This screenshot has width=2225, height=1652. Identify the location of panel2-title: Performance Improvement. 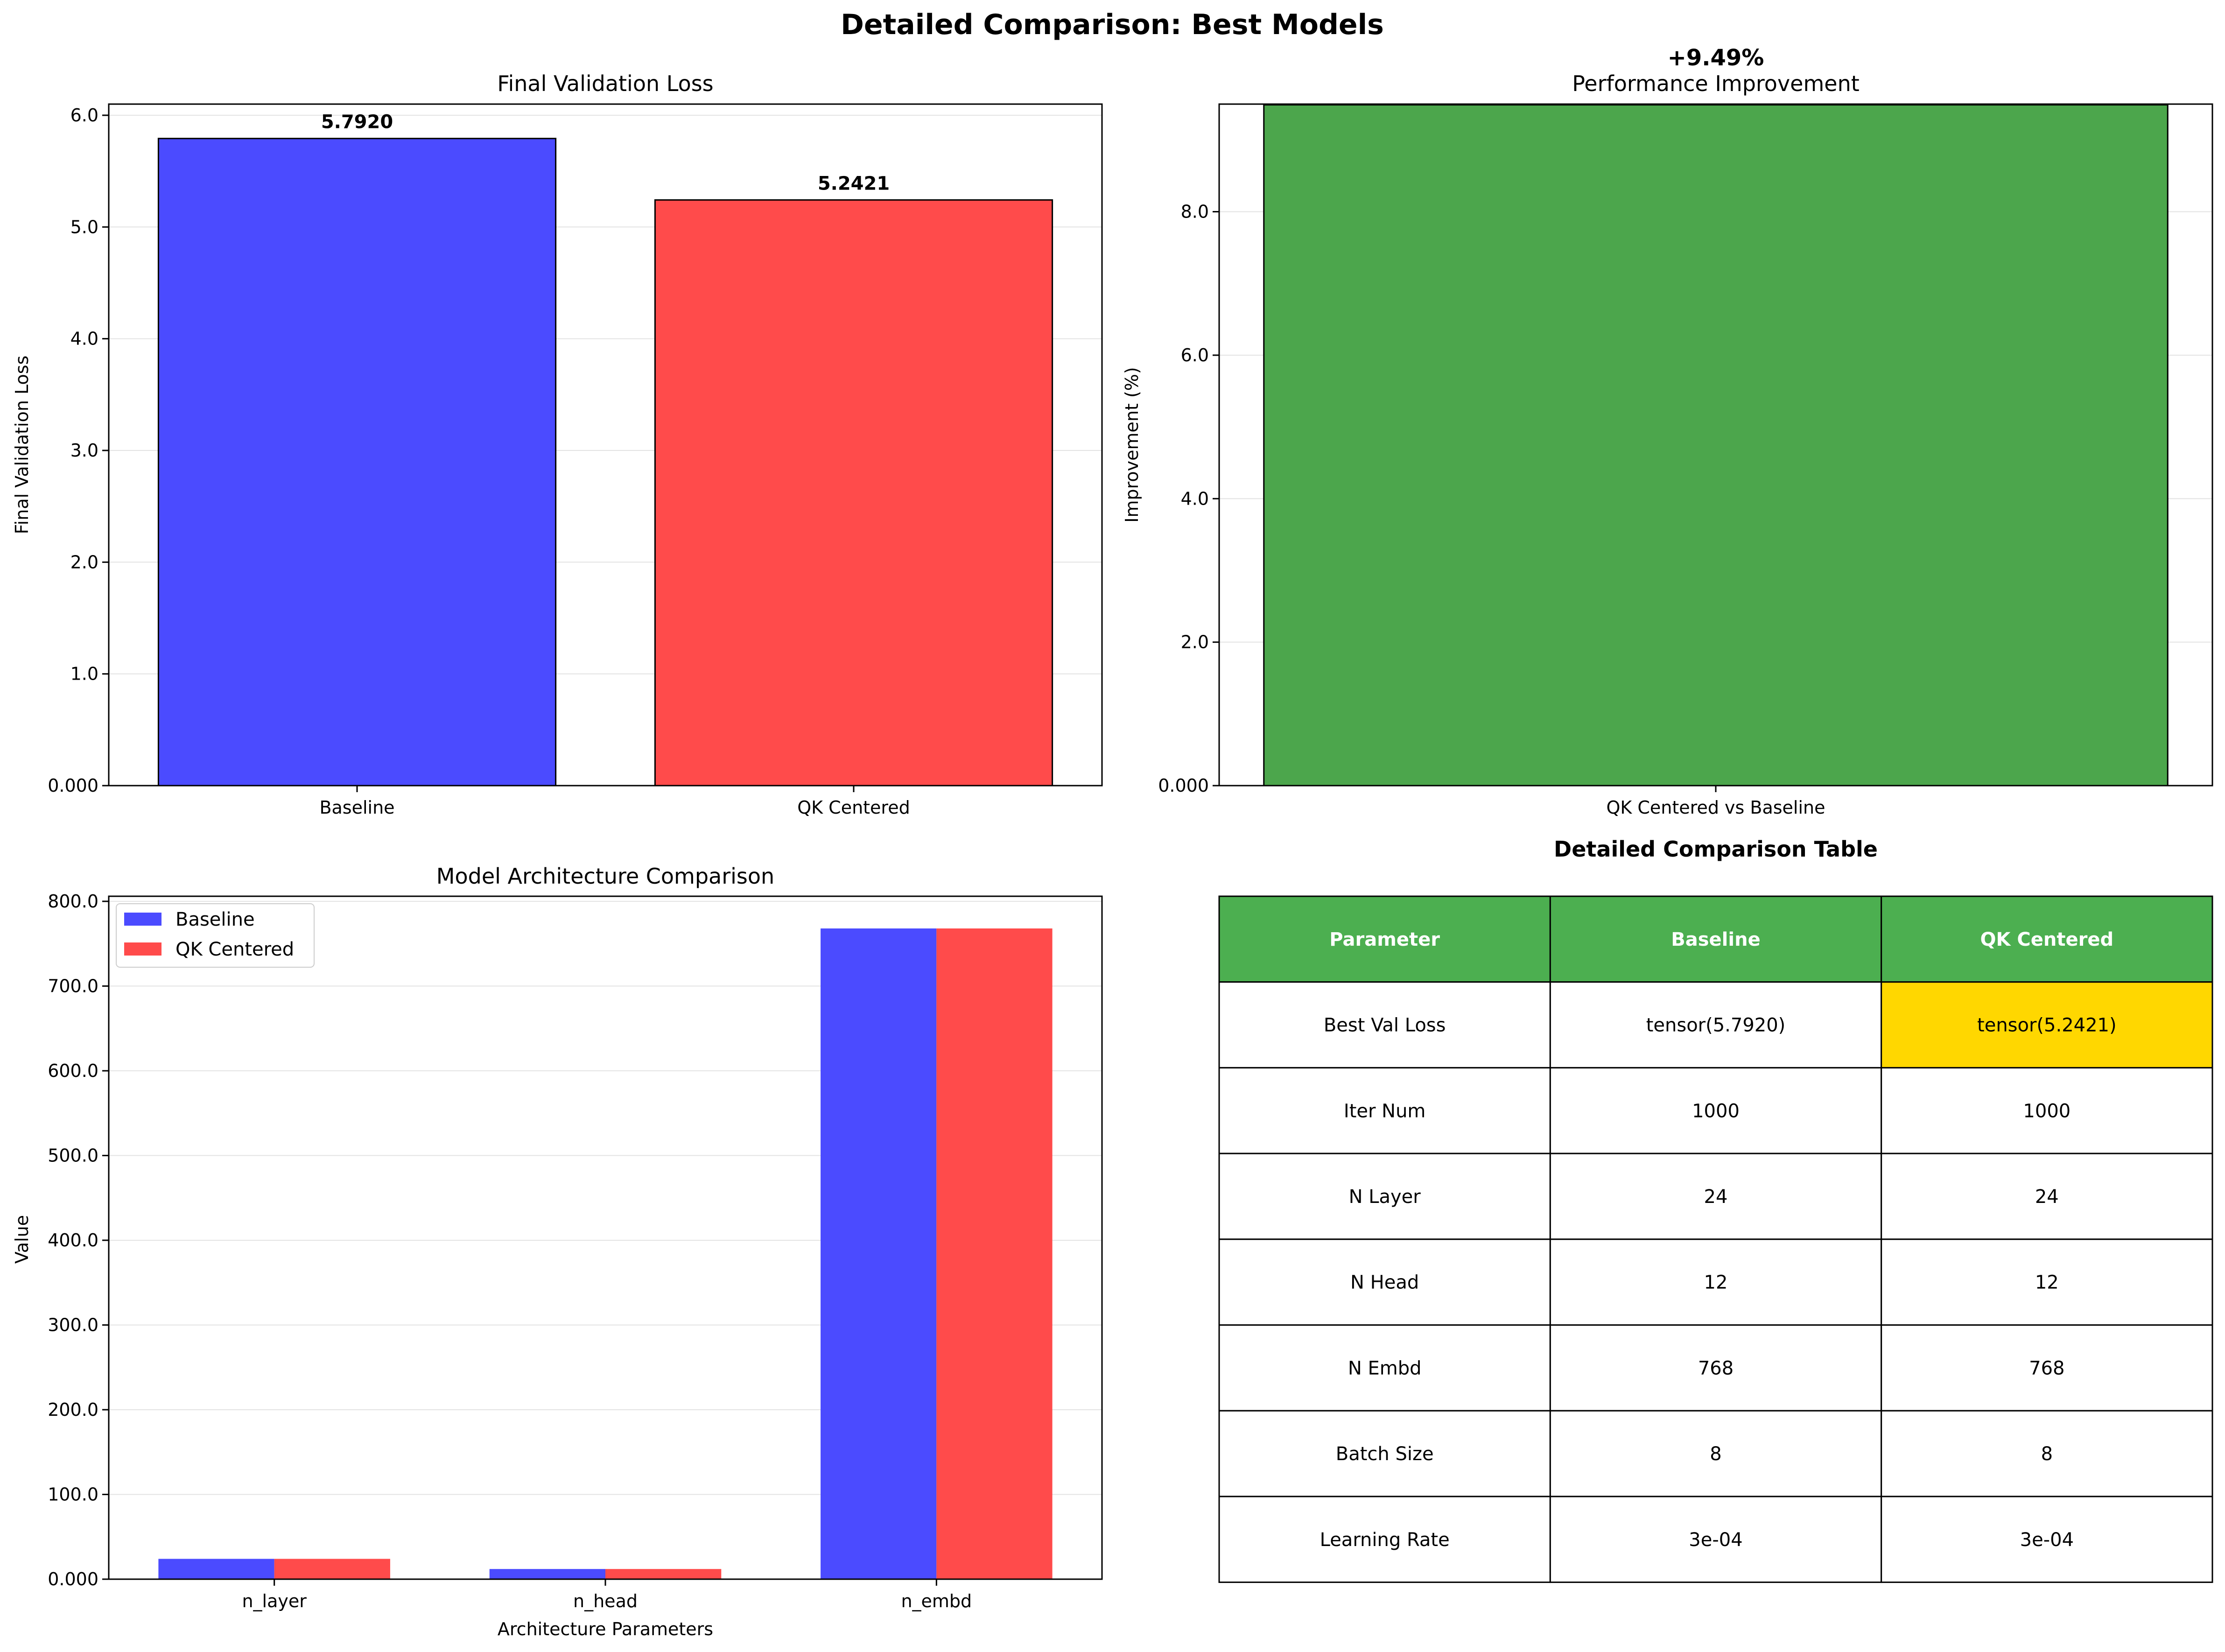
(1716, 83).